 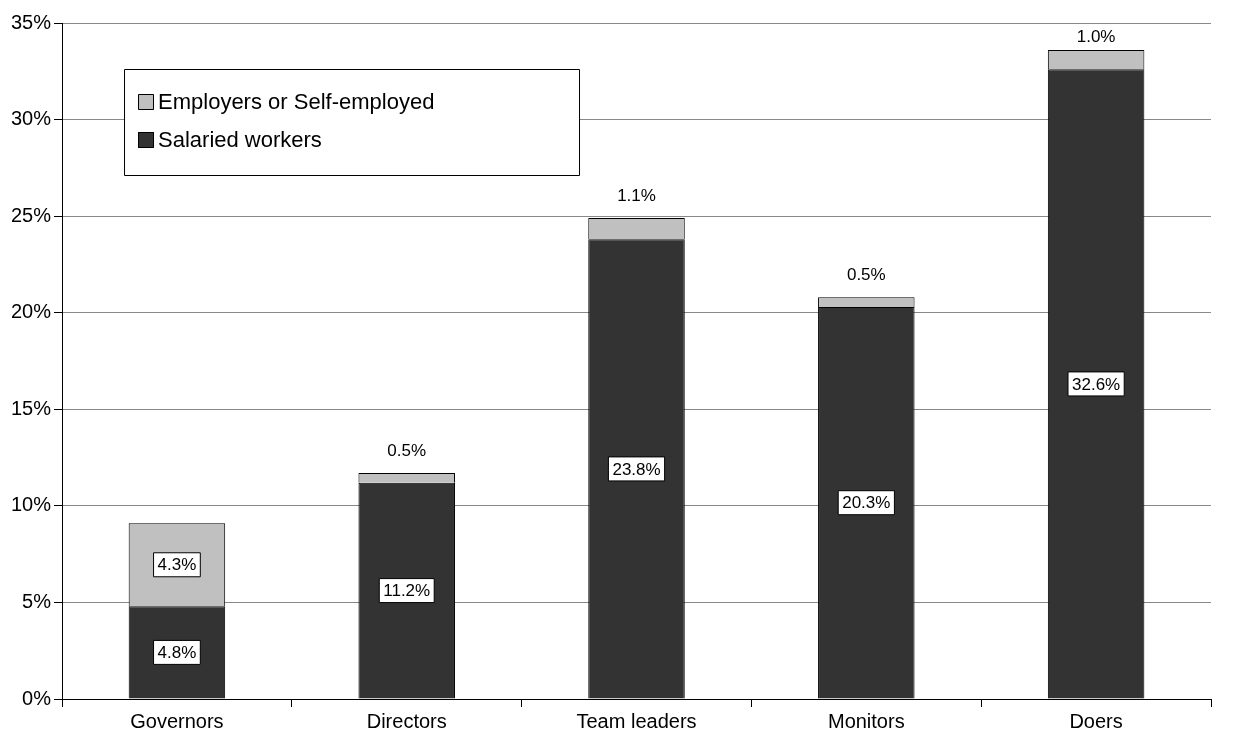 What do you see at coordinates (37, 697) in the screenshot?
I see `y-tick-label: 0%` at bounding box center [37, 697].